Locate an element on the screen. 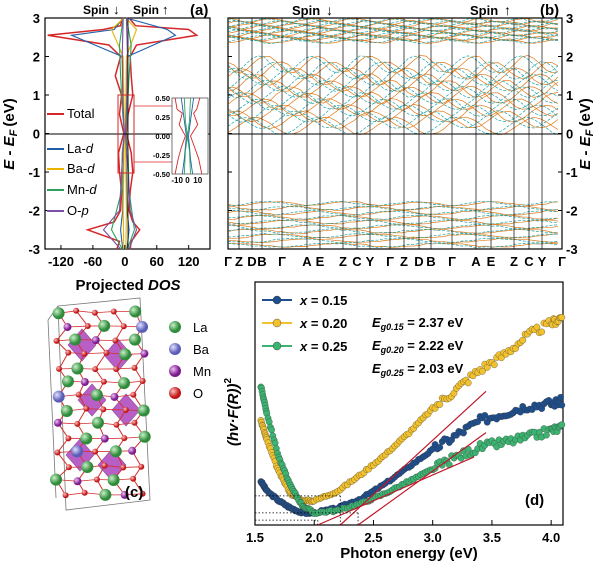 The width and height of the screenshot is (600, 571). pdos-inset: 0.50 0.25 0.00 -0.25 -0.50-10 0 10 is located at coordinates (181, 139).